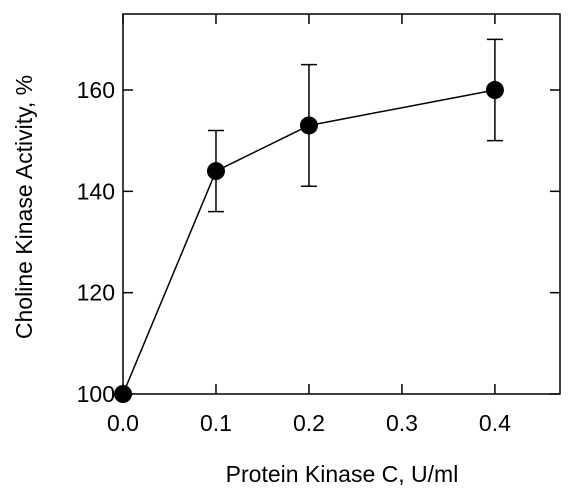  What do you see at coordinates (96, 90) in the screenshot?
I see `y-tick-label: 160` at bounding box center [96, 90].